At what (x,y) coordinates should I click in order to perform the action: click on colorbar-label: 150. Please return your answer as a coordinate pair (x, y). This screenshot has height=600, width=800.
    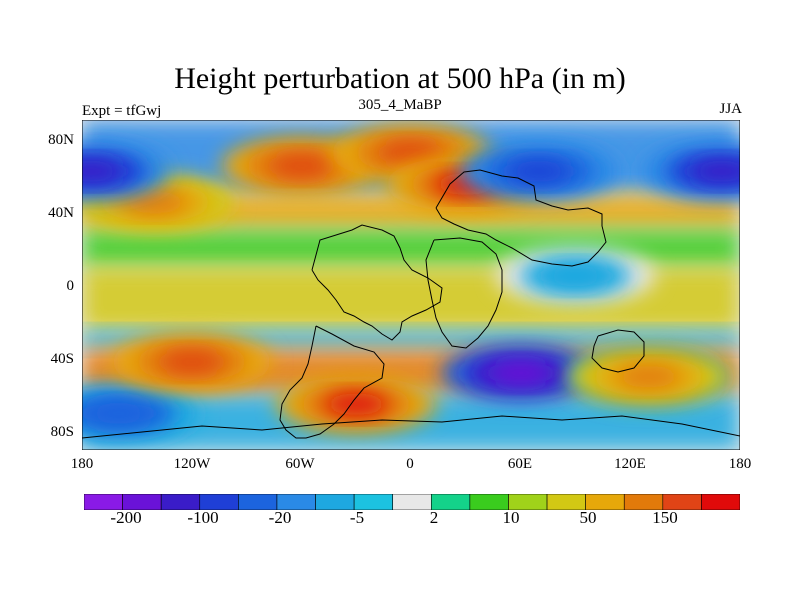
    Looking at the image, I should click on (665, 517).